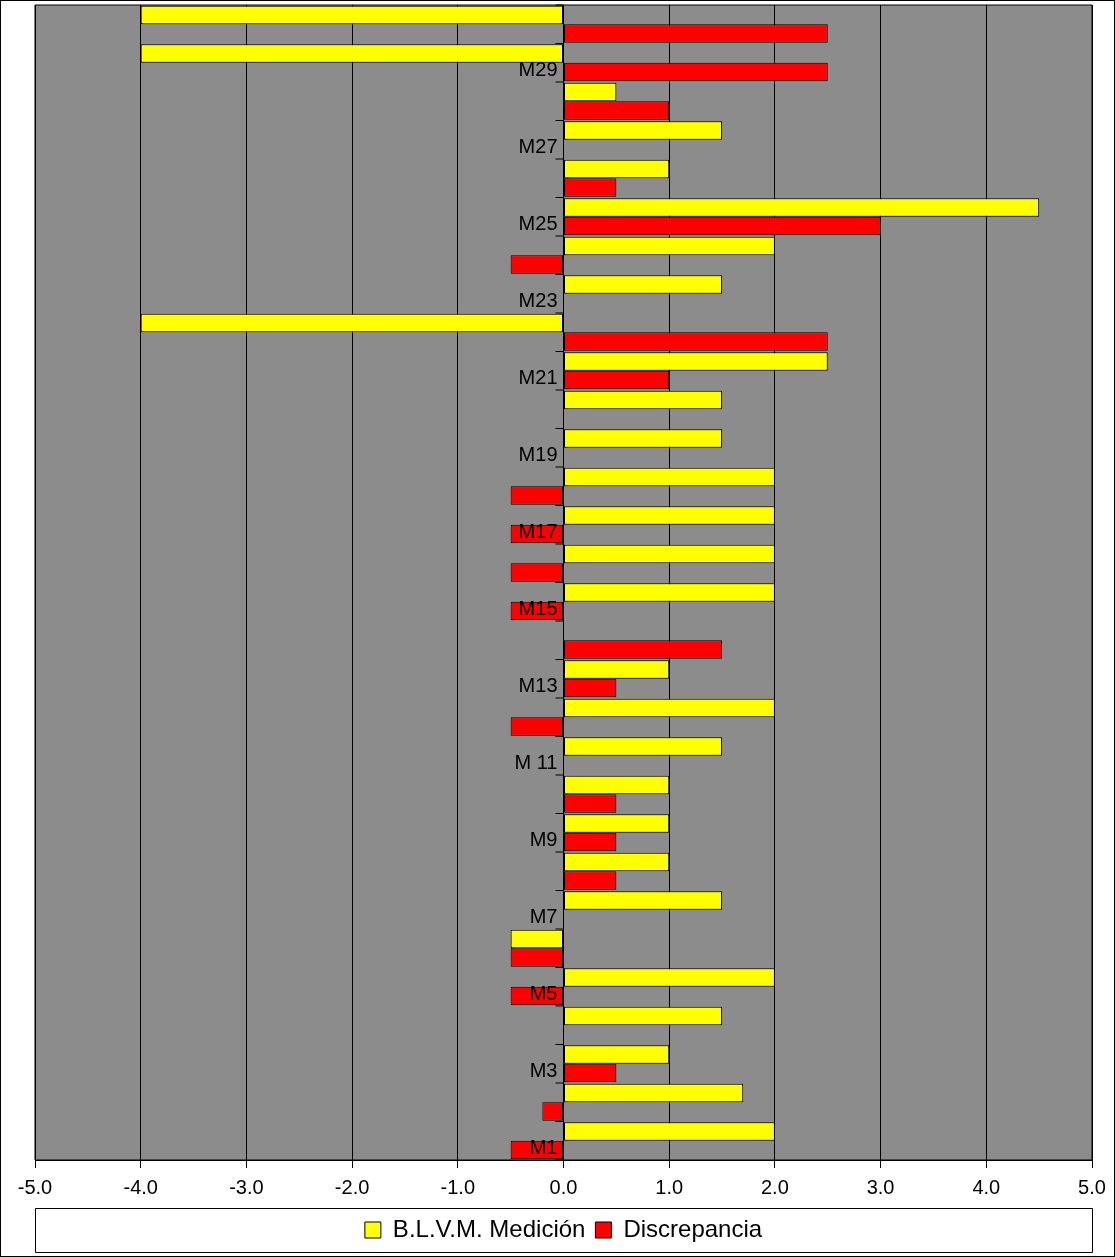  I want to click on y-tick-label: M25, so click(538, 223).